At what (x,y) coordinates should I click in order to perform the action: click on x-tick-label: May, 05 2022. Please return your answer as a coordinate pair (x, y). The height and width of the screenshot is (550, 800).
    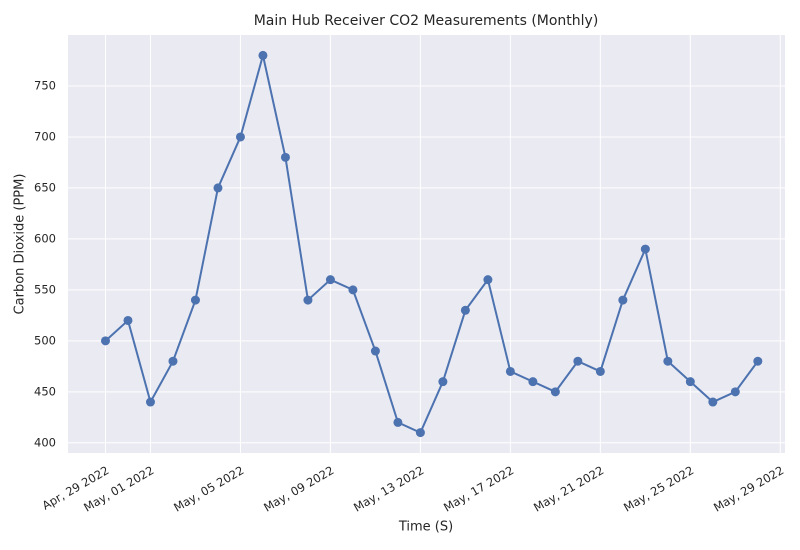
    Looking at the image, I should click on (208, 488).